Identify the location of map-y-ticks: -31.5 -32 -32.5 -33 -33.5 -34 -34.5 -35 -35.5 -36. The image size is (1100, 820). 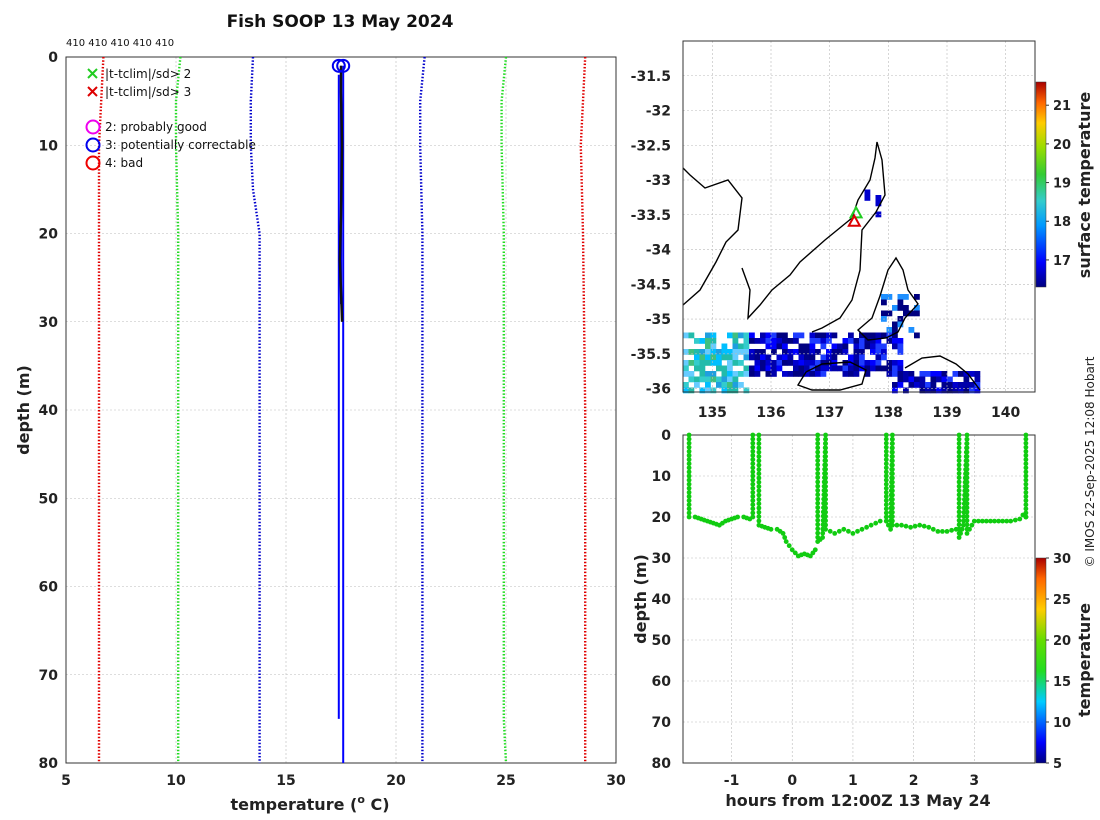
(651, 233).